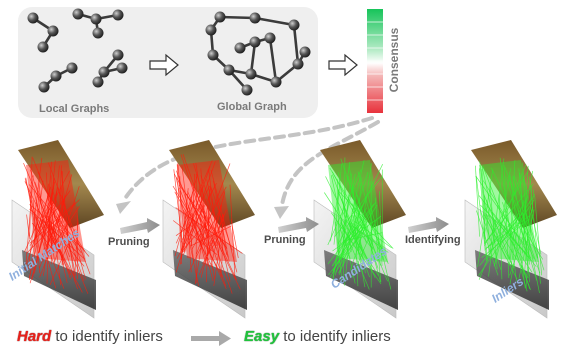 This screenshot has height=349, width=568. I want to click on easy-caption: Easy to identify inliers, so click(317, 336).